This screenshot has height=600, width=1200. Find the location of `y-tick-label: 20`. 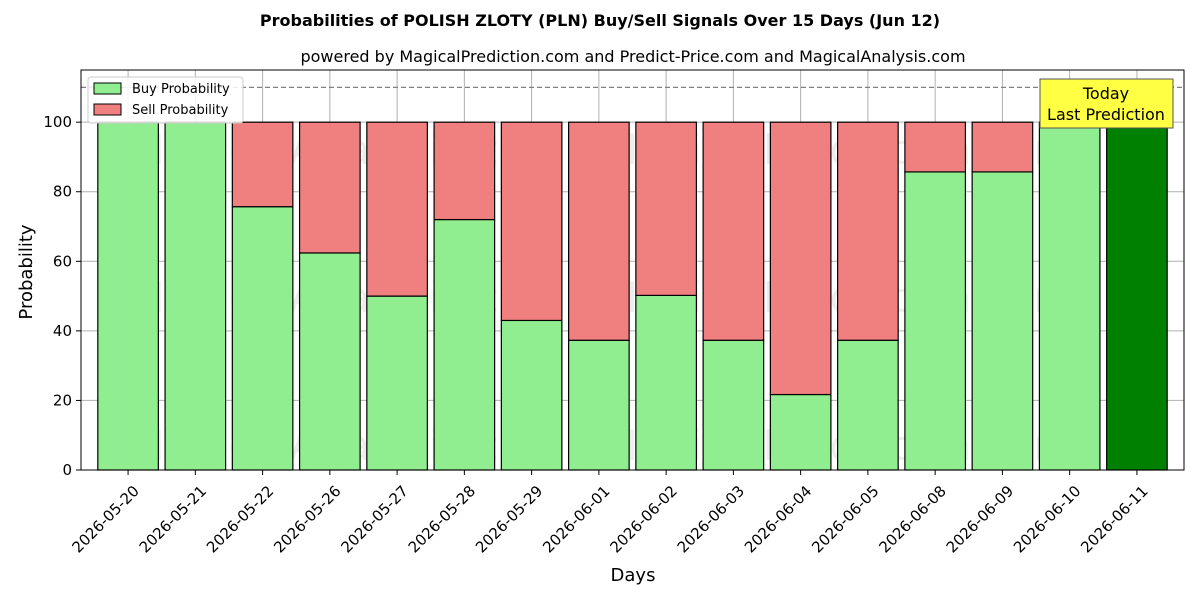

y-tick-label: 20 is located at coordinates (62, 400).